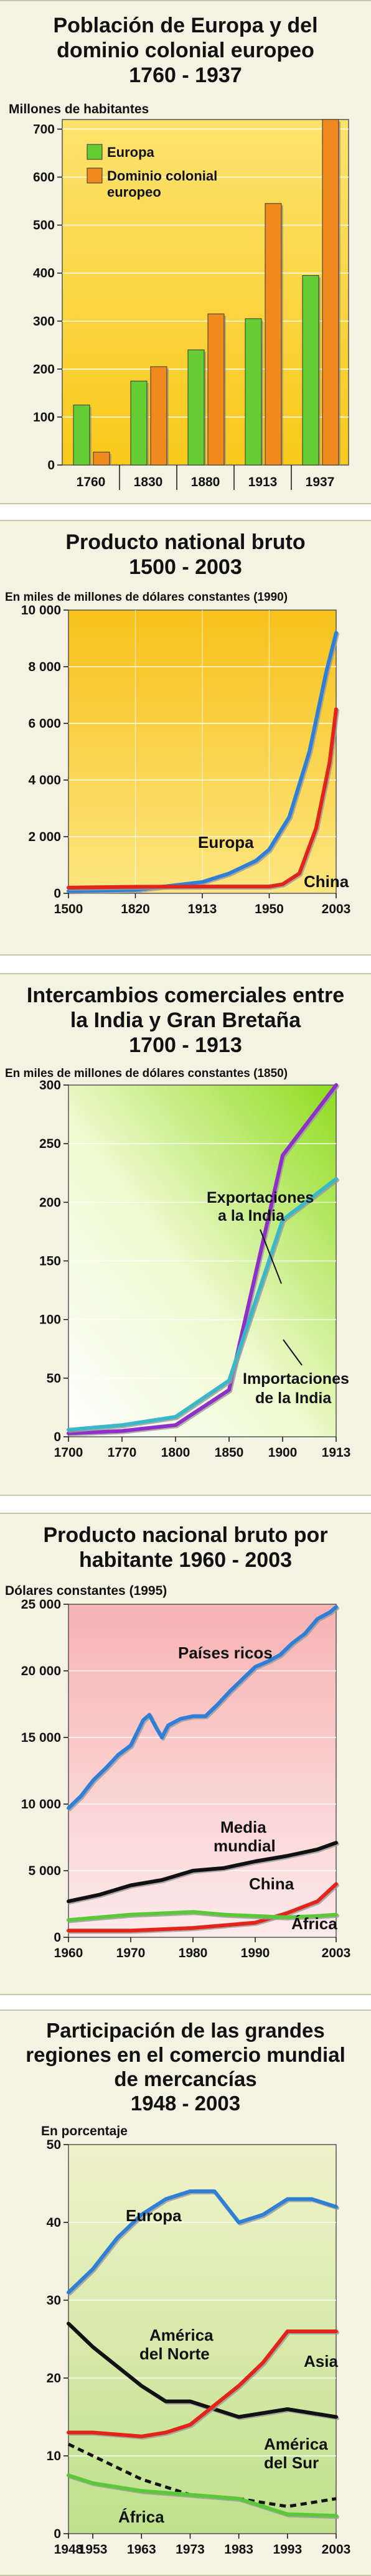  I want to click on chart3-lines, so click(203, 1260).